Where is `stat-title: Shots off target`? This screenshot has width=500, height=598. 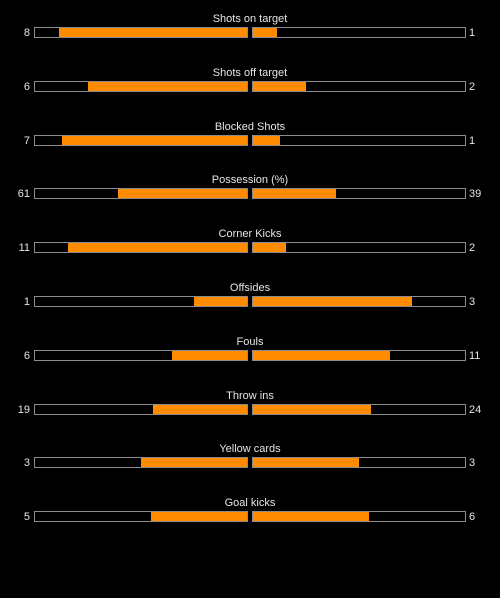
stat-title: Shots off target is located at coordinates (250, 72).